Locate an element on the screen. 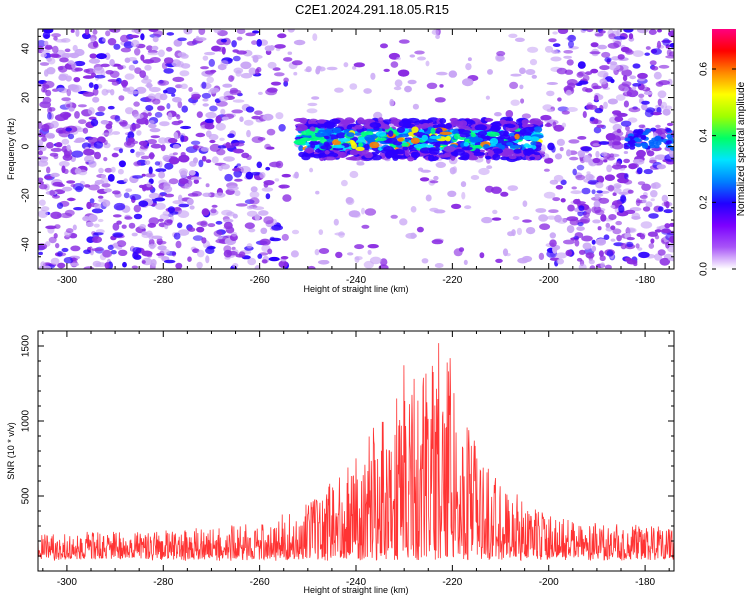 This screenshot has height=600, width=750. colorbar-tick-label: 0.4 is located at coordinates (704, 135).